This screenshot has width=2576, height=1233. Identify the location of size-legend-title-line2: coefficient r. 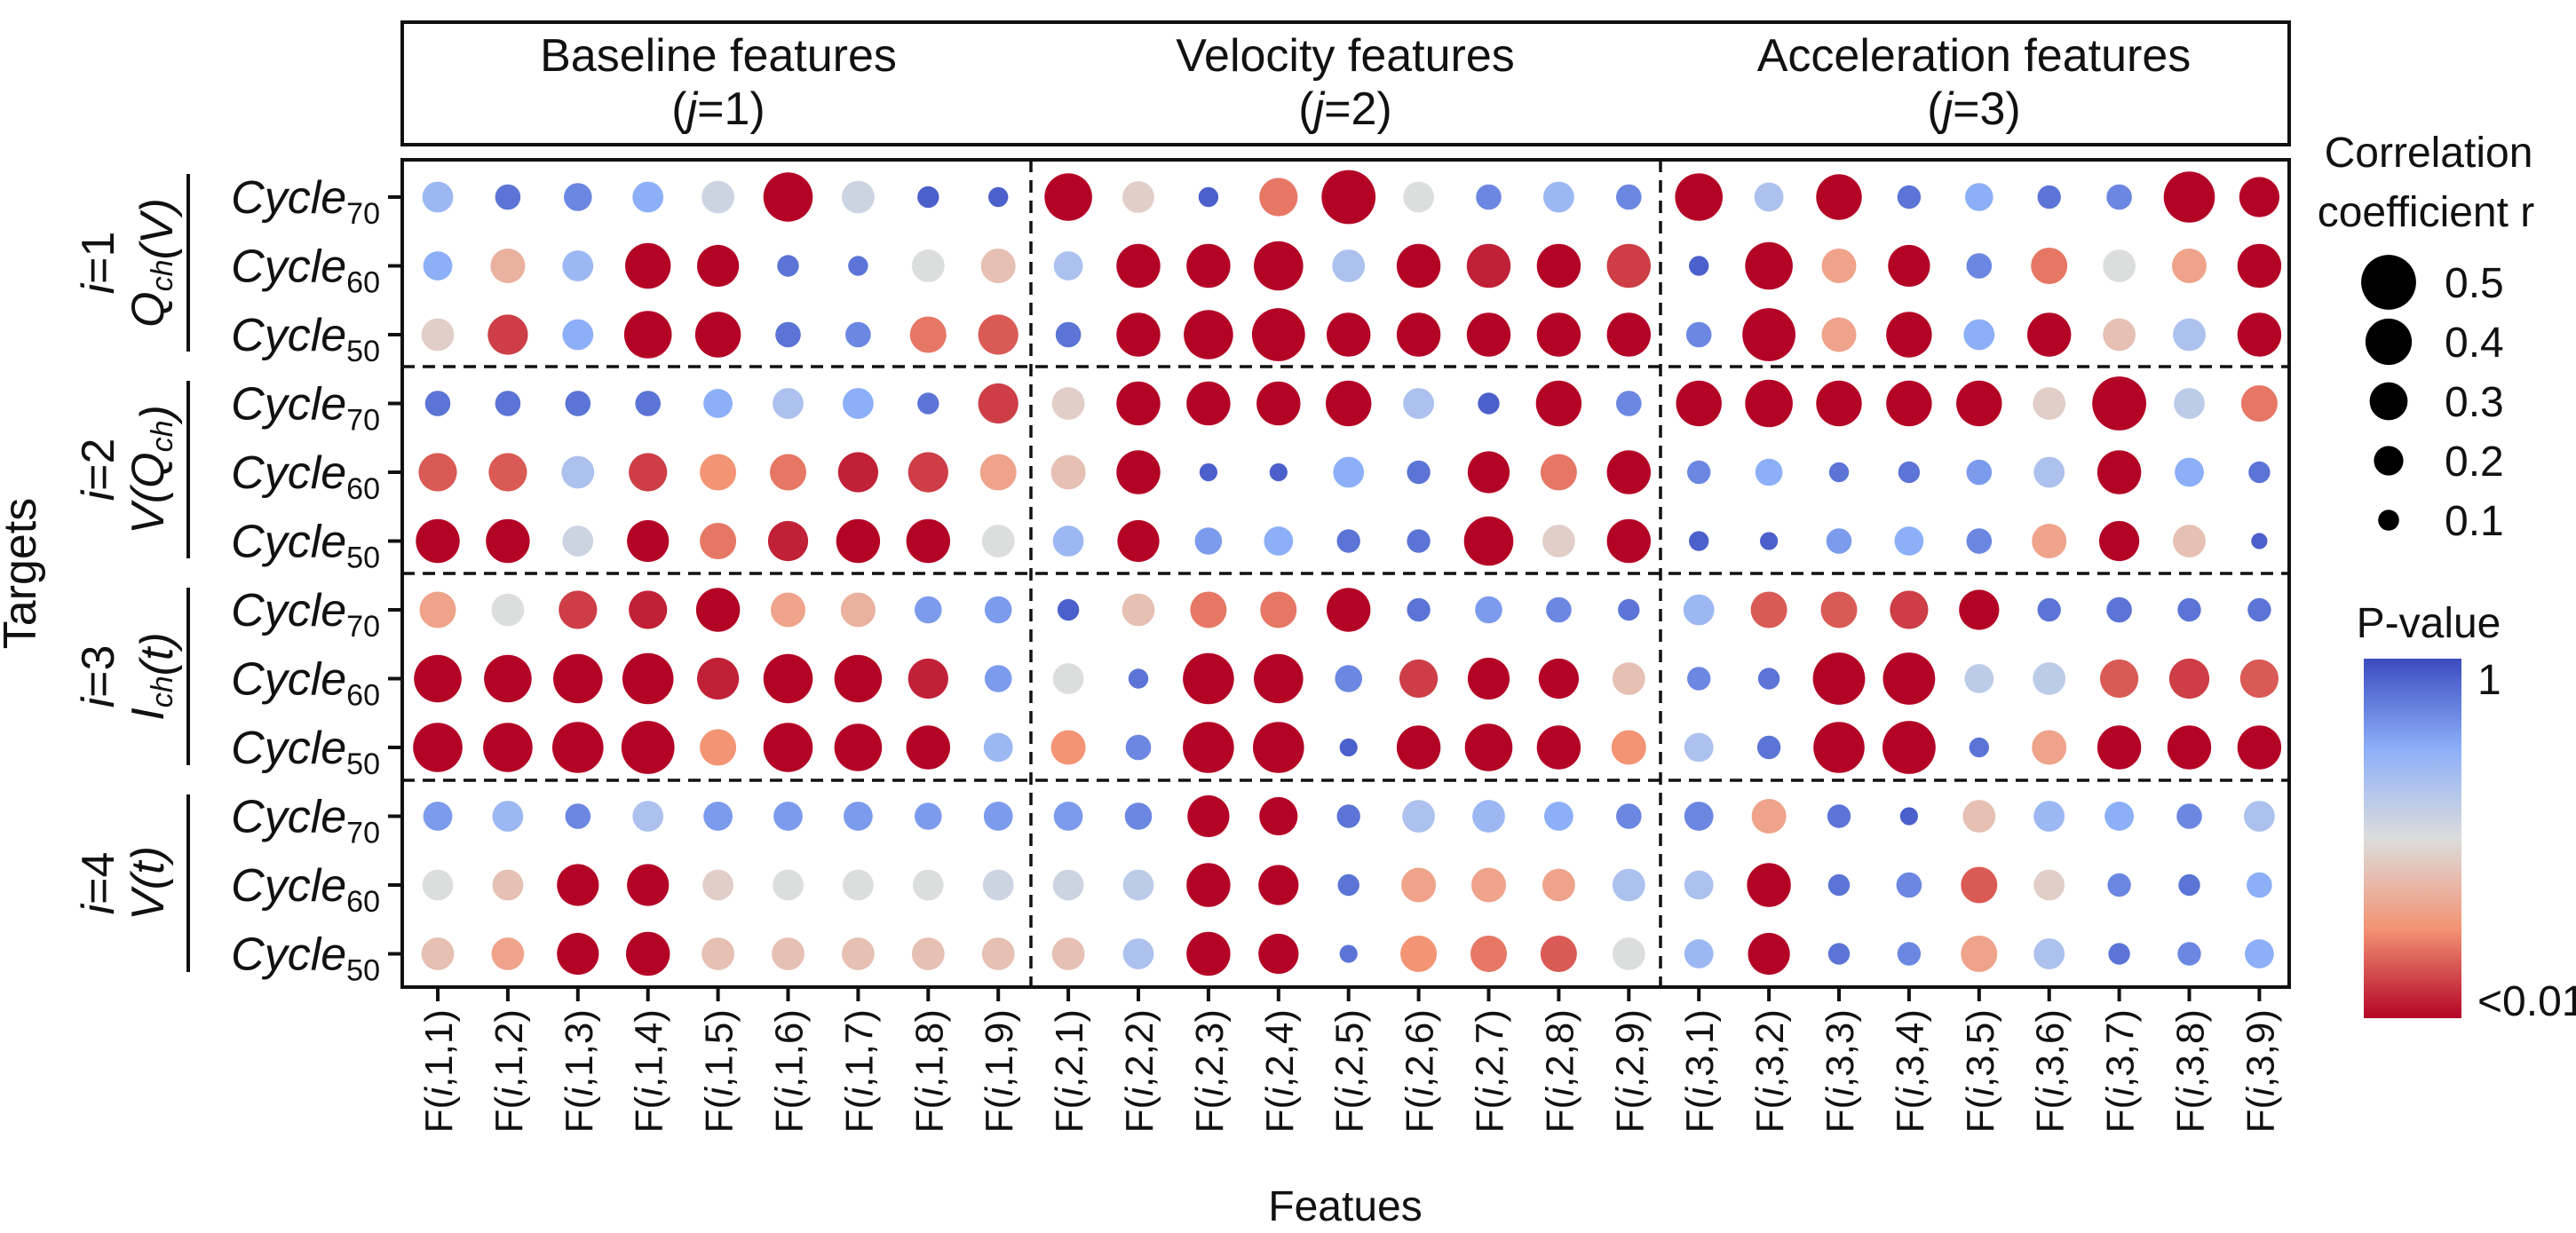
(2427, 212).